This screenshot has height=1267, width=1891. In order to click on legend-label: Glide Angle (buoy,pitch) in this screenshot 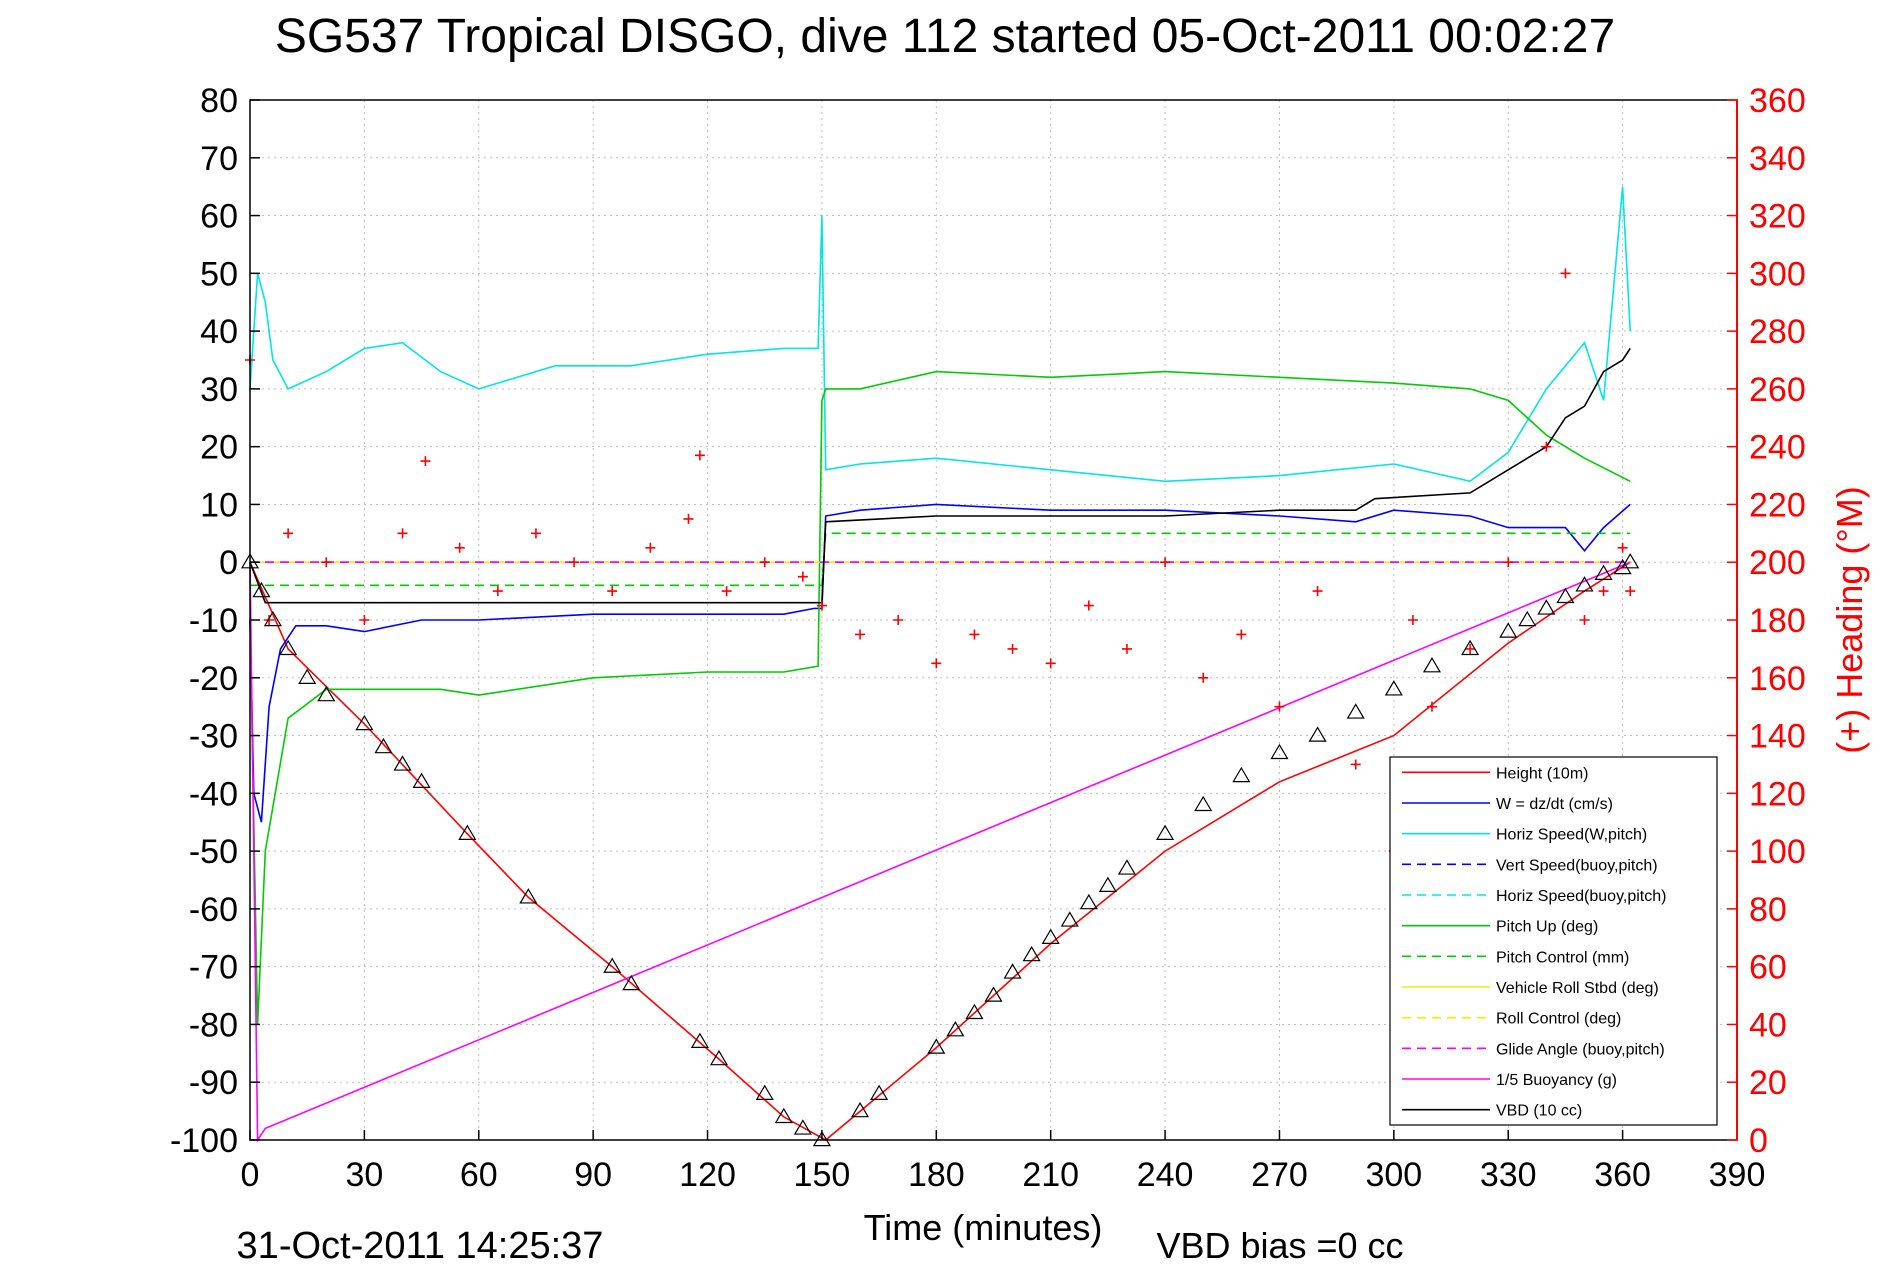, I will do `click(1580, 1049)`.